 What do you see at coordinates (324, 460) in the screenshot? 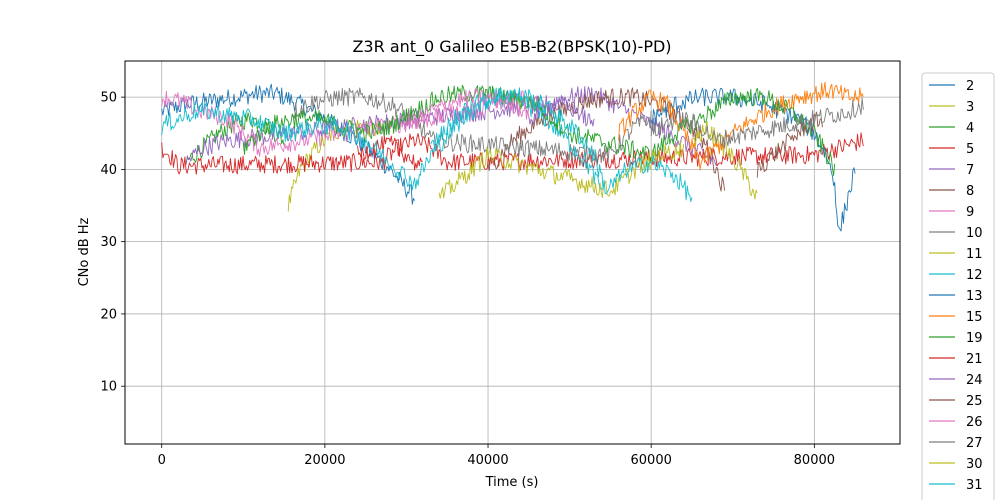
I see `x-tick-label: 20000` at bounding box center [324, 460].